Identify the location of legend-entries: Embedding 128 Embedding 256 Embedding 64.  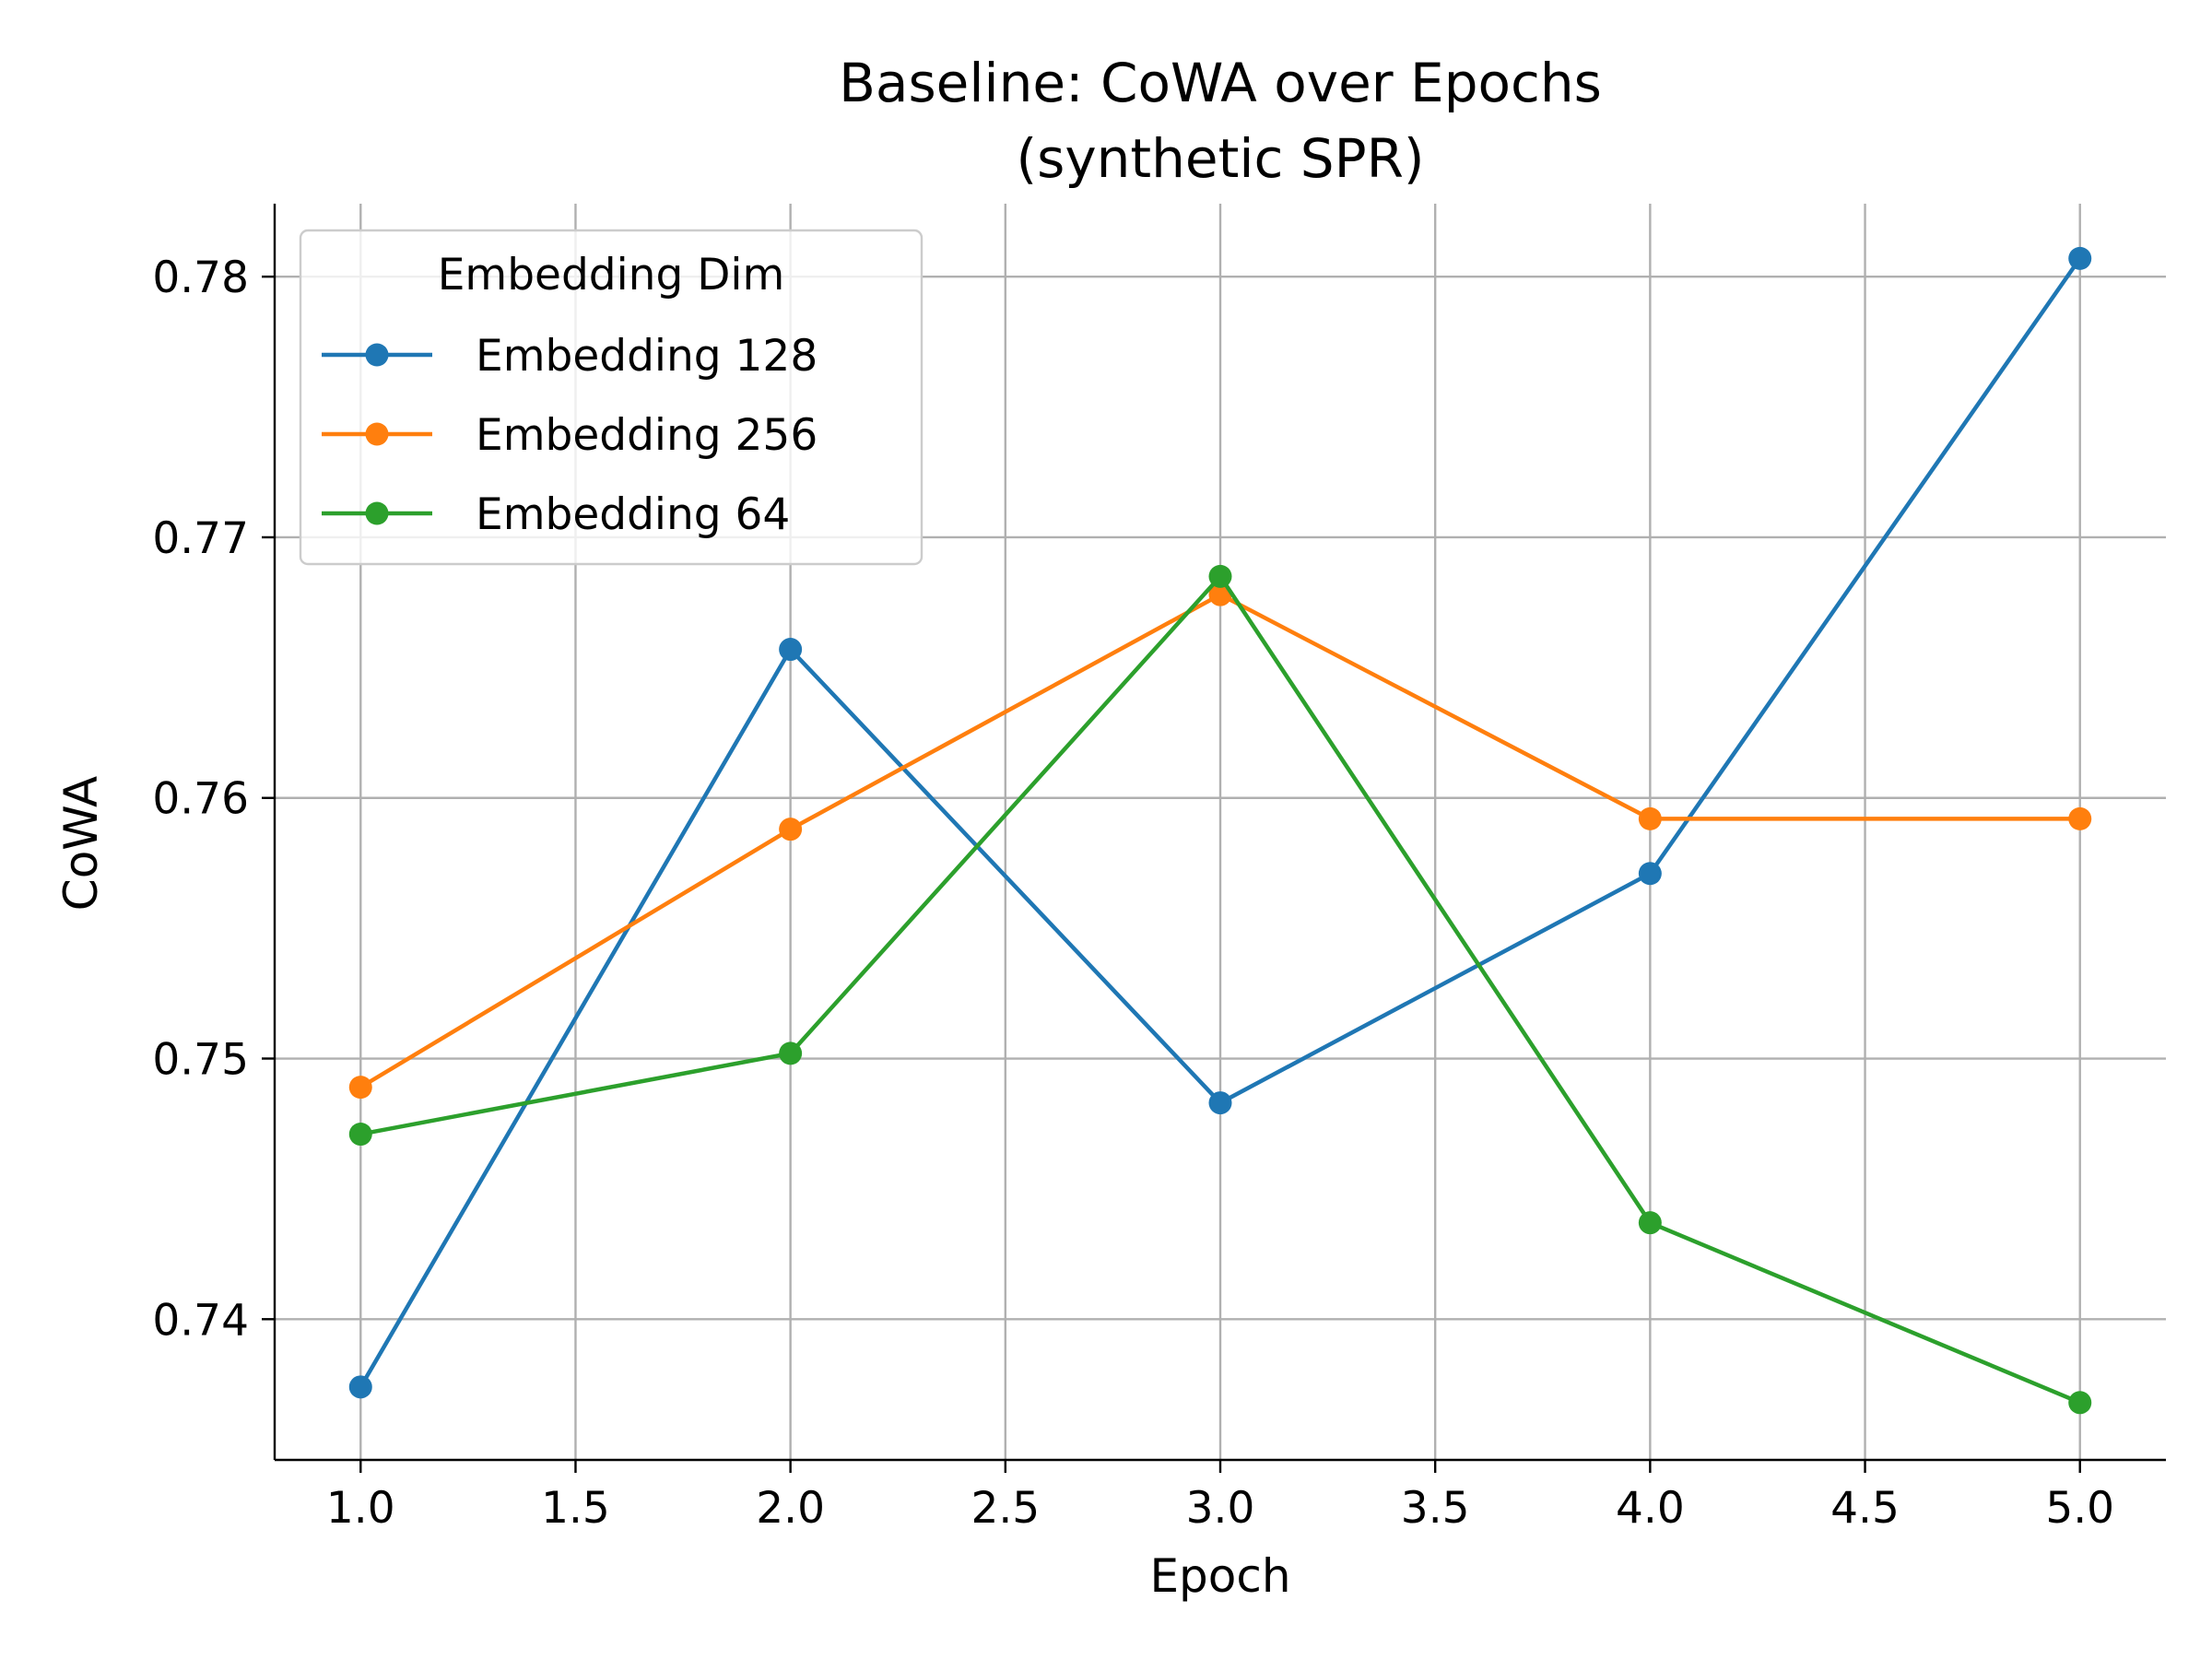
(570, 435).